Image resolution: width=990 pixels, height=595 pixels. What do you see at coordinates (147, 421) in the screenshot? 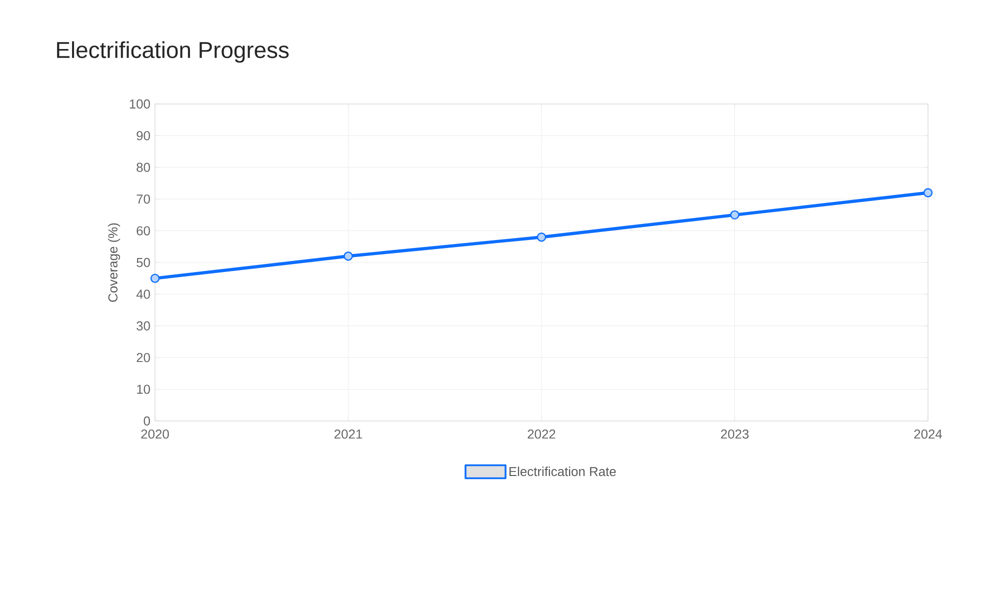
I see `y-tick-label: 0` at bounding box center [147, 421].